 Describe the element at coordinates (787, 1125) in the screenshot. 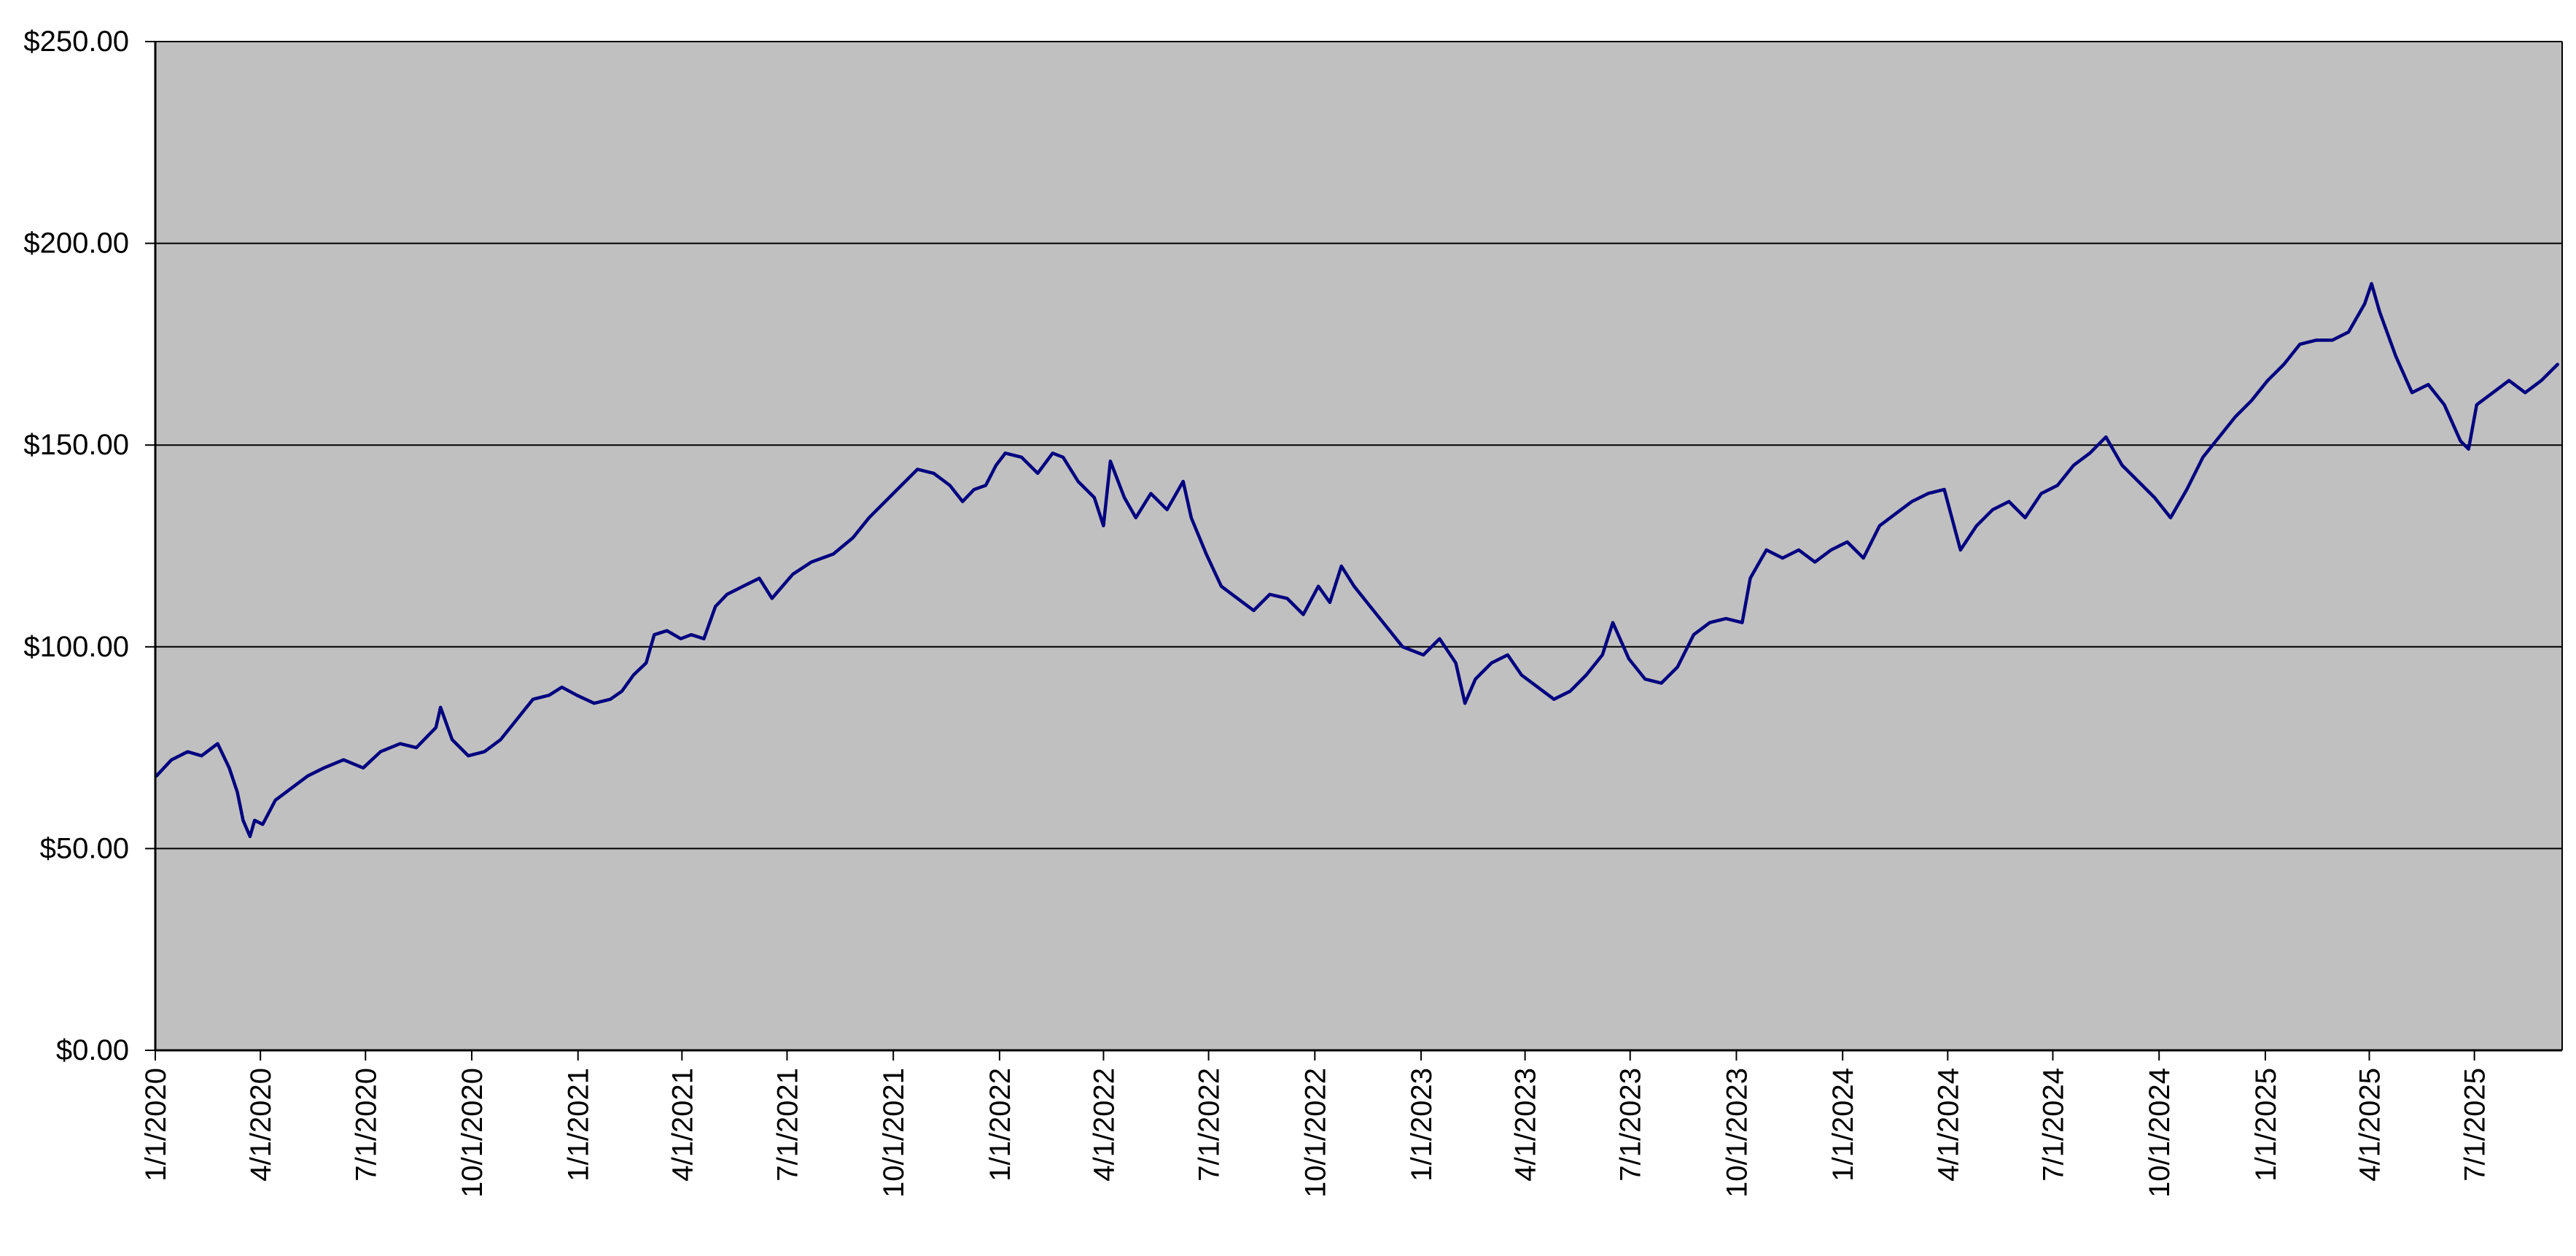

I see `x-tick-label-6: 7/1/2021` at that location.